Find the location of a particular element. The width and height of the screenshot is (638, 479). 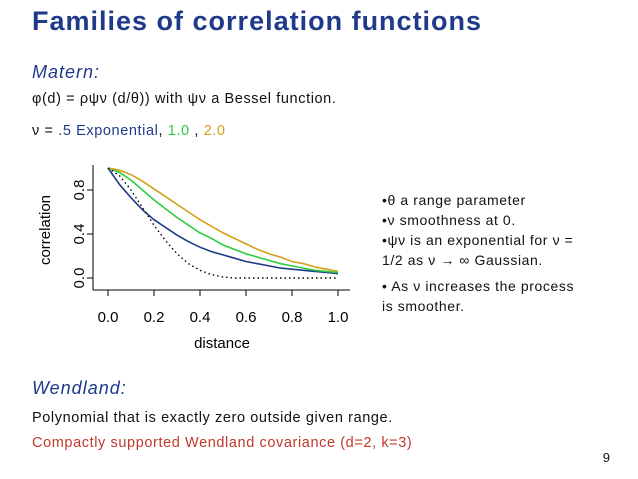

x-tick-label: 0.8 is located at coordinates (292, 317).